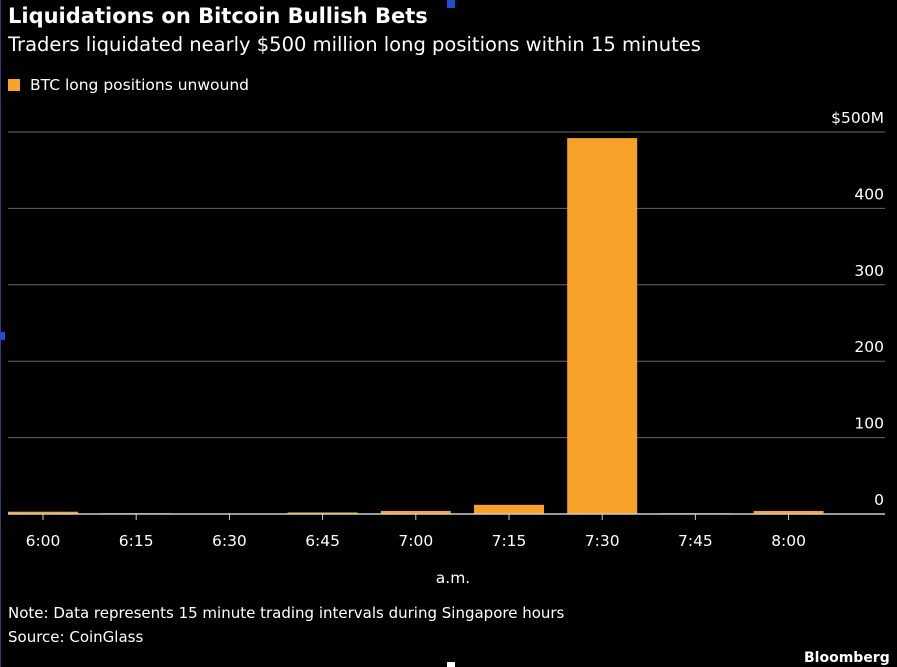  Describe the element at coordinates (453, 578) in the screenshot. I see `x-axis-label: a.m.` at that location.